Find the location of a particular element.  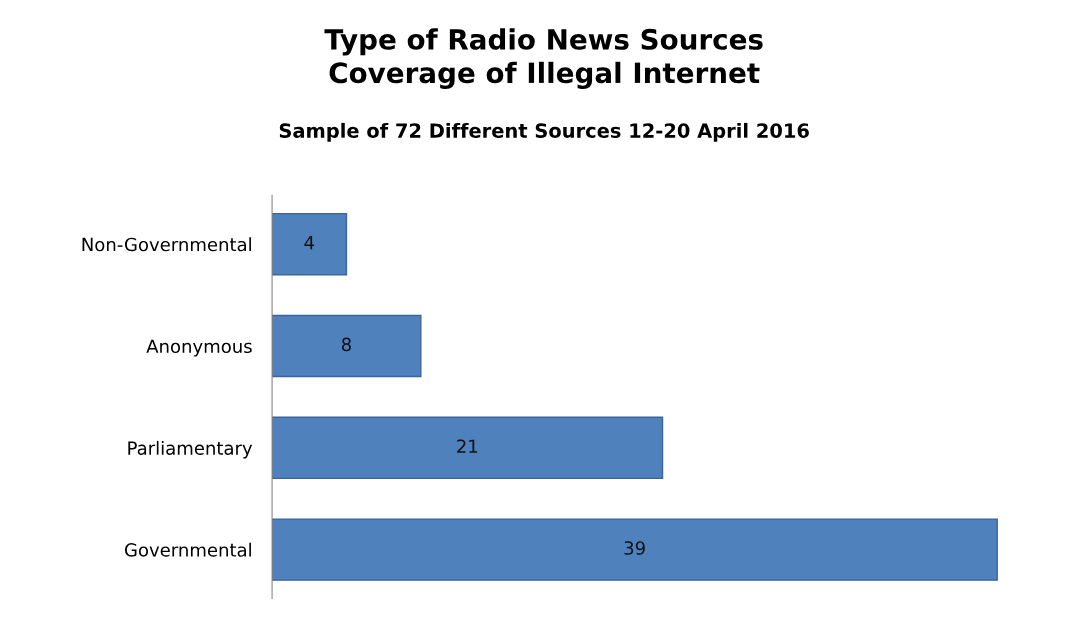

data-label: 8 is located at coordinates (346, 344).